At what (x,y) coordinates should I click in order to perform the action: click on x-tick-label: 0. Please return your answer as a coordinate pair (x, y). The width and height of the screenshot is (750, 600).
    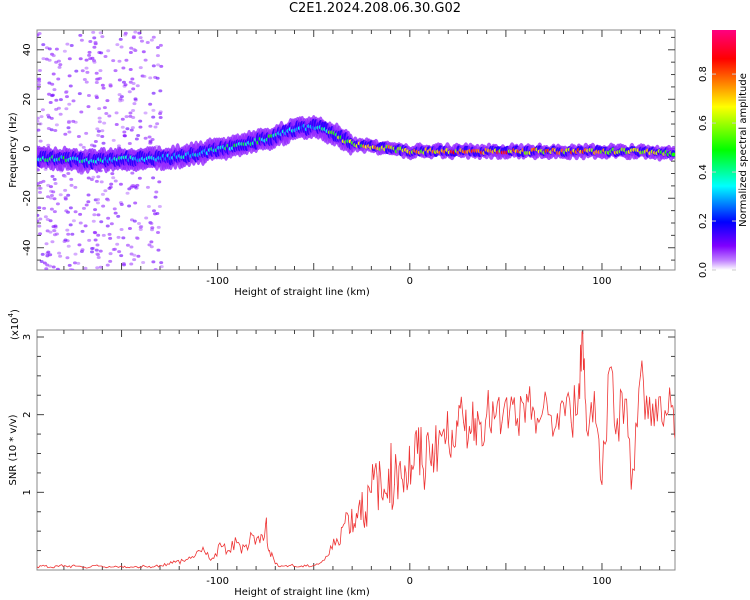
    Looking at the image, I should click on (410, 581).